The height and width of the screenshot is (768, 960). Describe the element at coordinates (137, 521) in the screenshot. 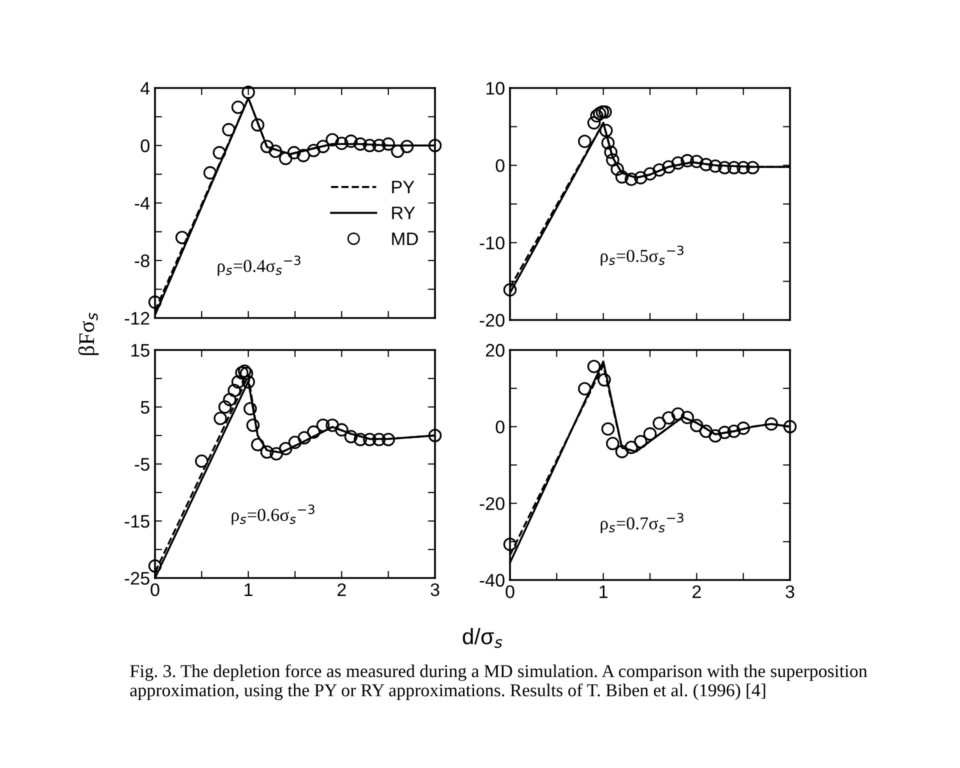

I see `y-tick-label: -15` at that location.